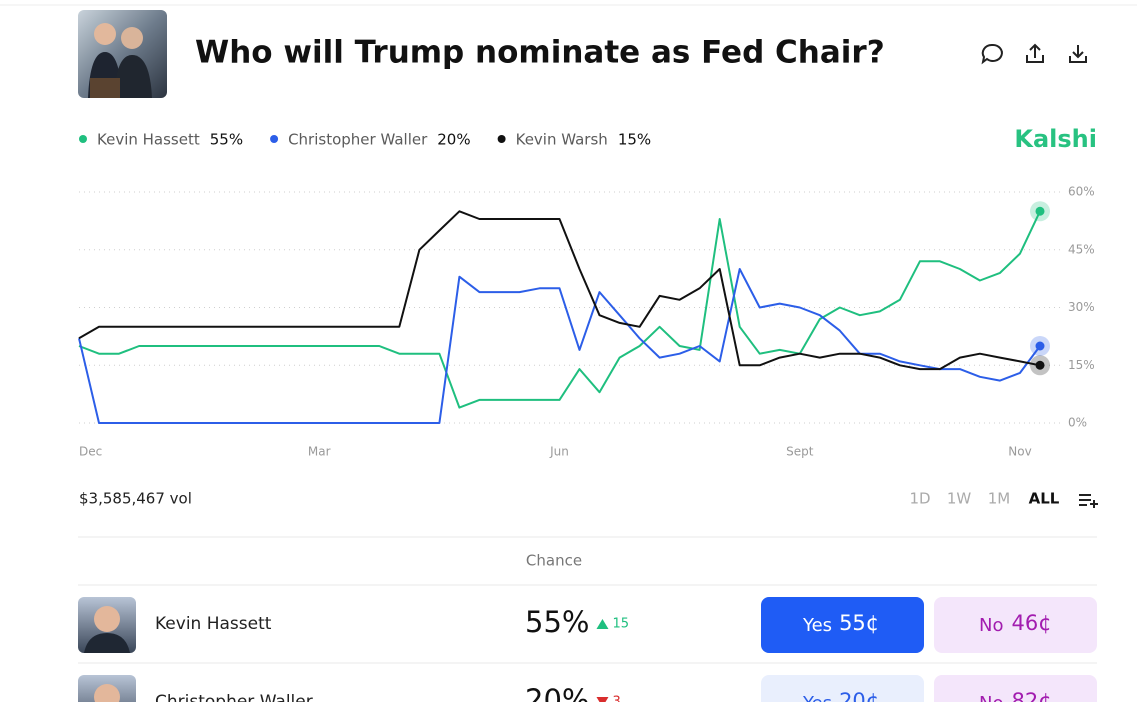 Image resolution: width=1137 pixels, height=702 pixels. What do you see at coordinates (620, 624) in the screenshot?
I see `change-value: 15` at bounding box center [620, 624].